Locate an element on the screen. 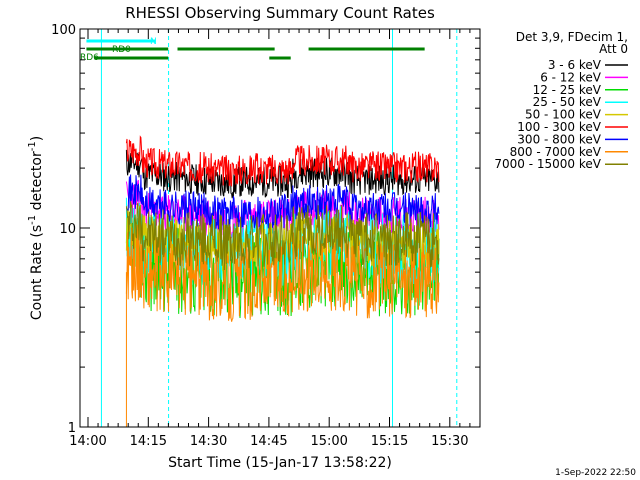  timestamp: 1-Sep-2022 22:50 is located at coordinates (595, 473).